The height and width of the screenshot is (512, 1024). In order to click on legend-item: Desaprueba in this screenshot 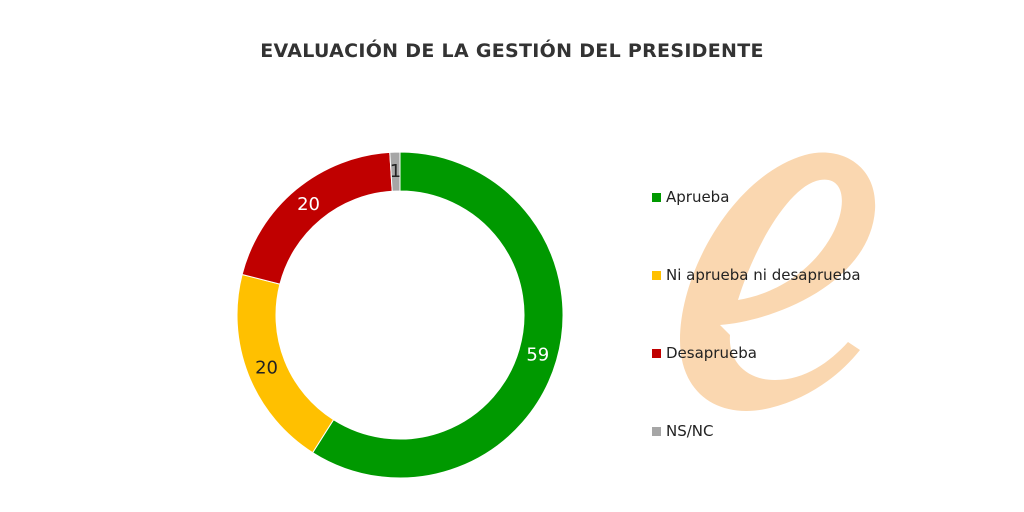, I will do `click(704, 353)`.